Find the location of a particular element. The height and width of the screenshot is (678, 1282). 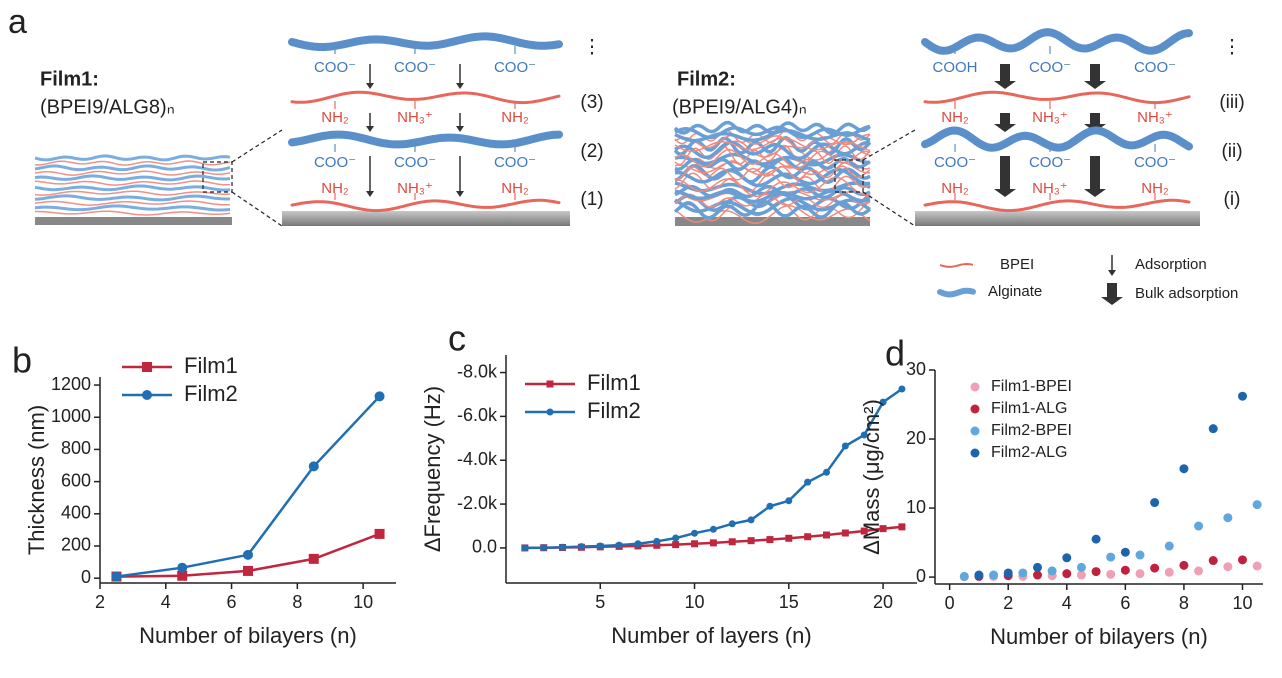

x-tick-label: 8 is located at coordinates (1184, 603).